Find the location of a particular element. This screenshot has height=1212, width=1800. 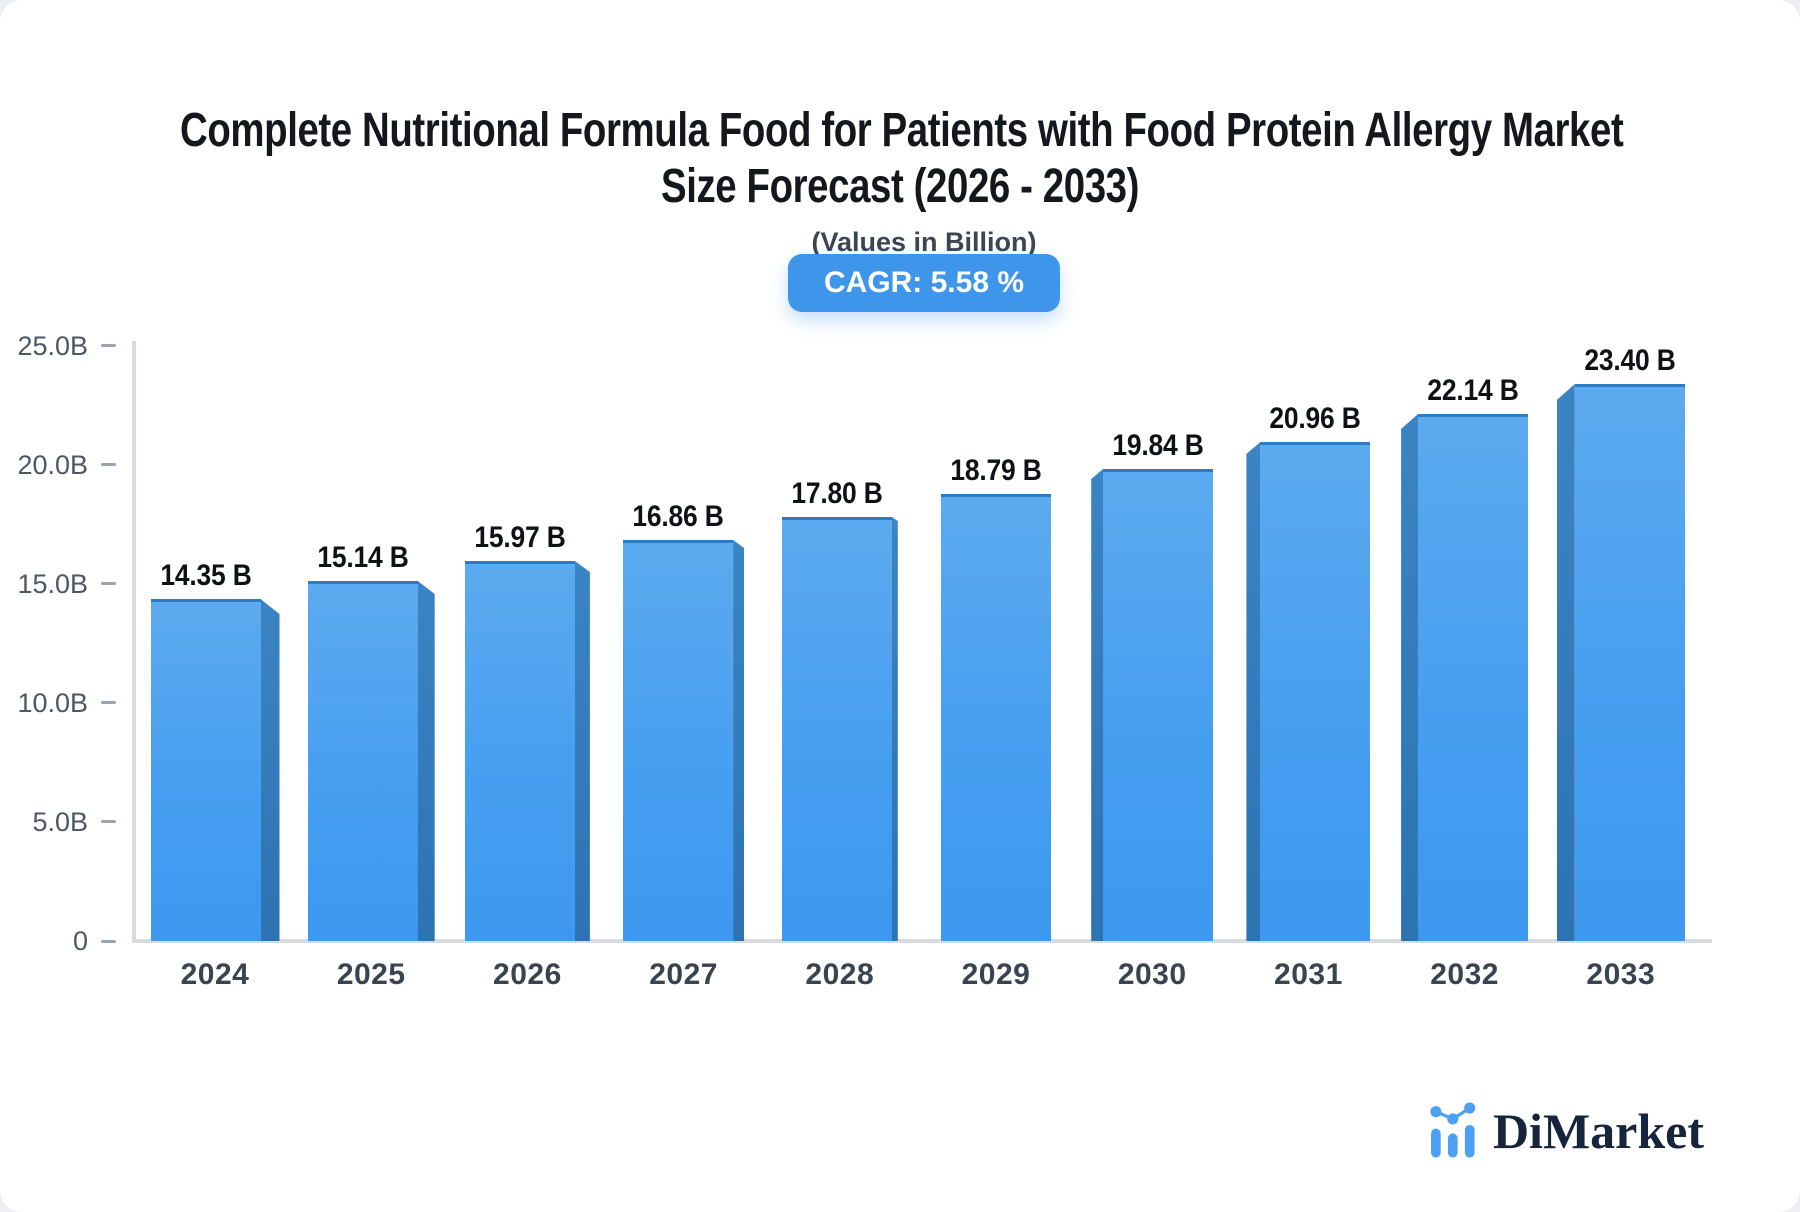

chart-title-line2: Size Forecast (2026 - 2033) is located at coordinates (900, 186).